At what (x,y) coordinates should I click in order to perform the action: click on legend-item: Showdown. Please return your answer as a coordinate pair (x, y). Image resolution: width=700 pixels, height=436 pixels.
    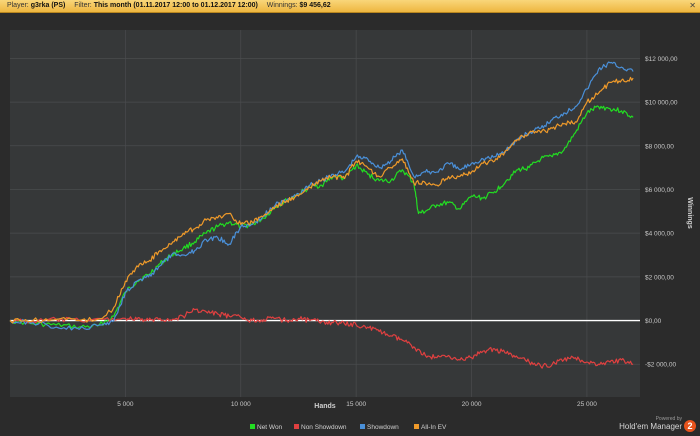
    Looking at the image, I should click on (383, 427).